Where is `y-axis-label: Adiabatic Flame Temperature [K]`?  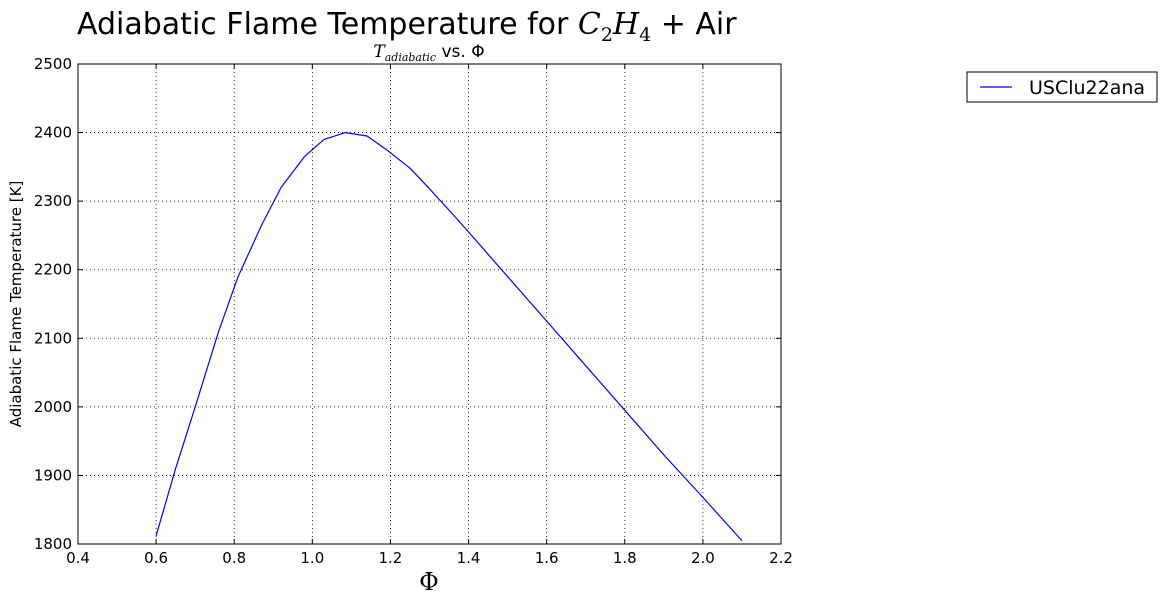
y-axis-label: Adiabatic Flame Temperature [K] is located at coordinates (16, 304).